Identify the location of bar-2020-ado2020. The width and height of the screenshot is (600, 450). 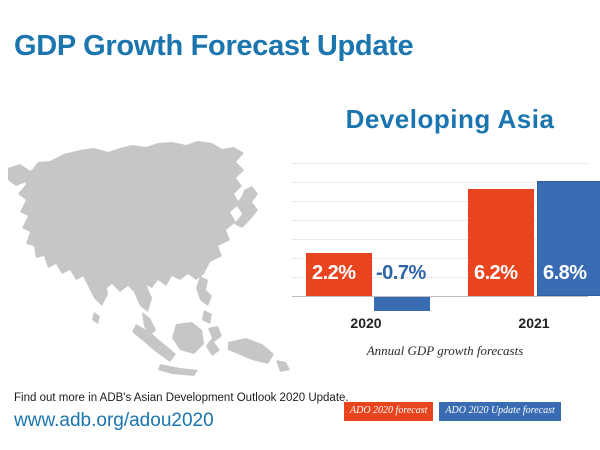
(339, 274).